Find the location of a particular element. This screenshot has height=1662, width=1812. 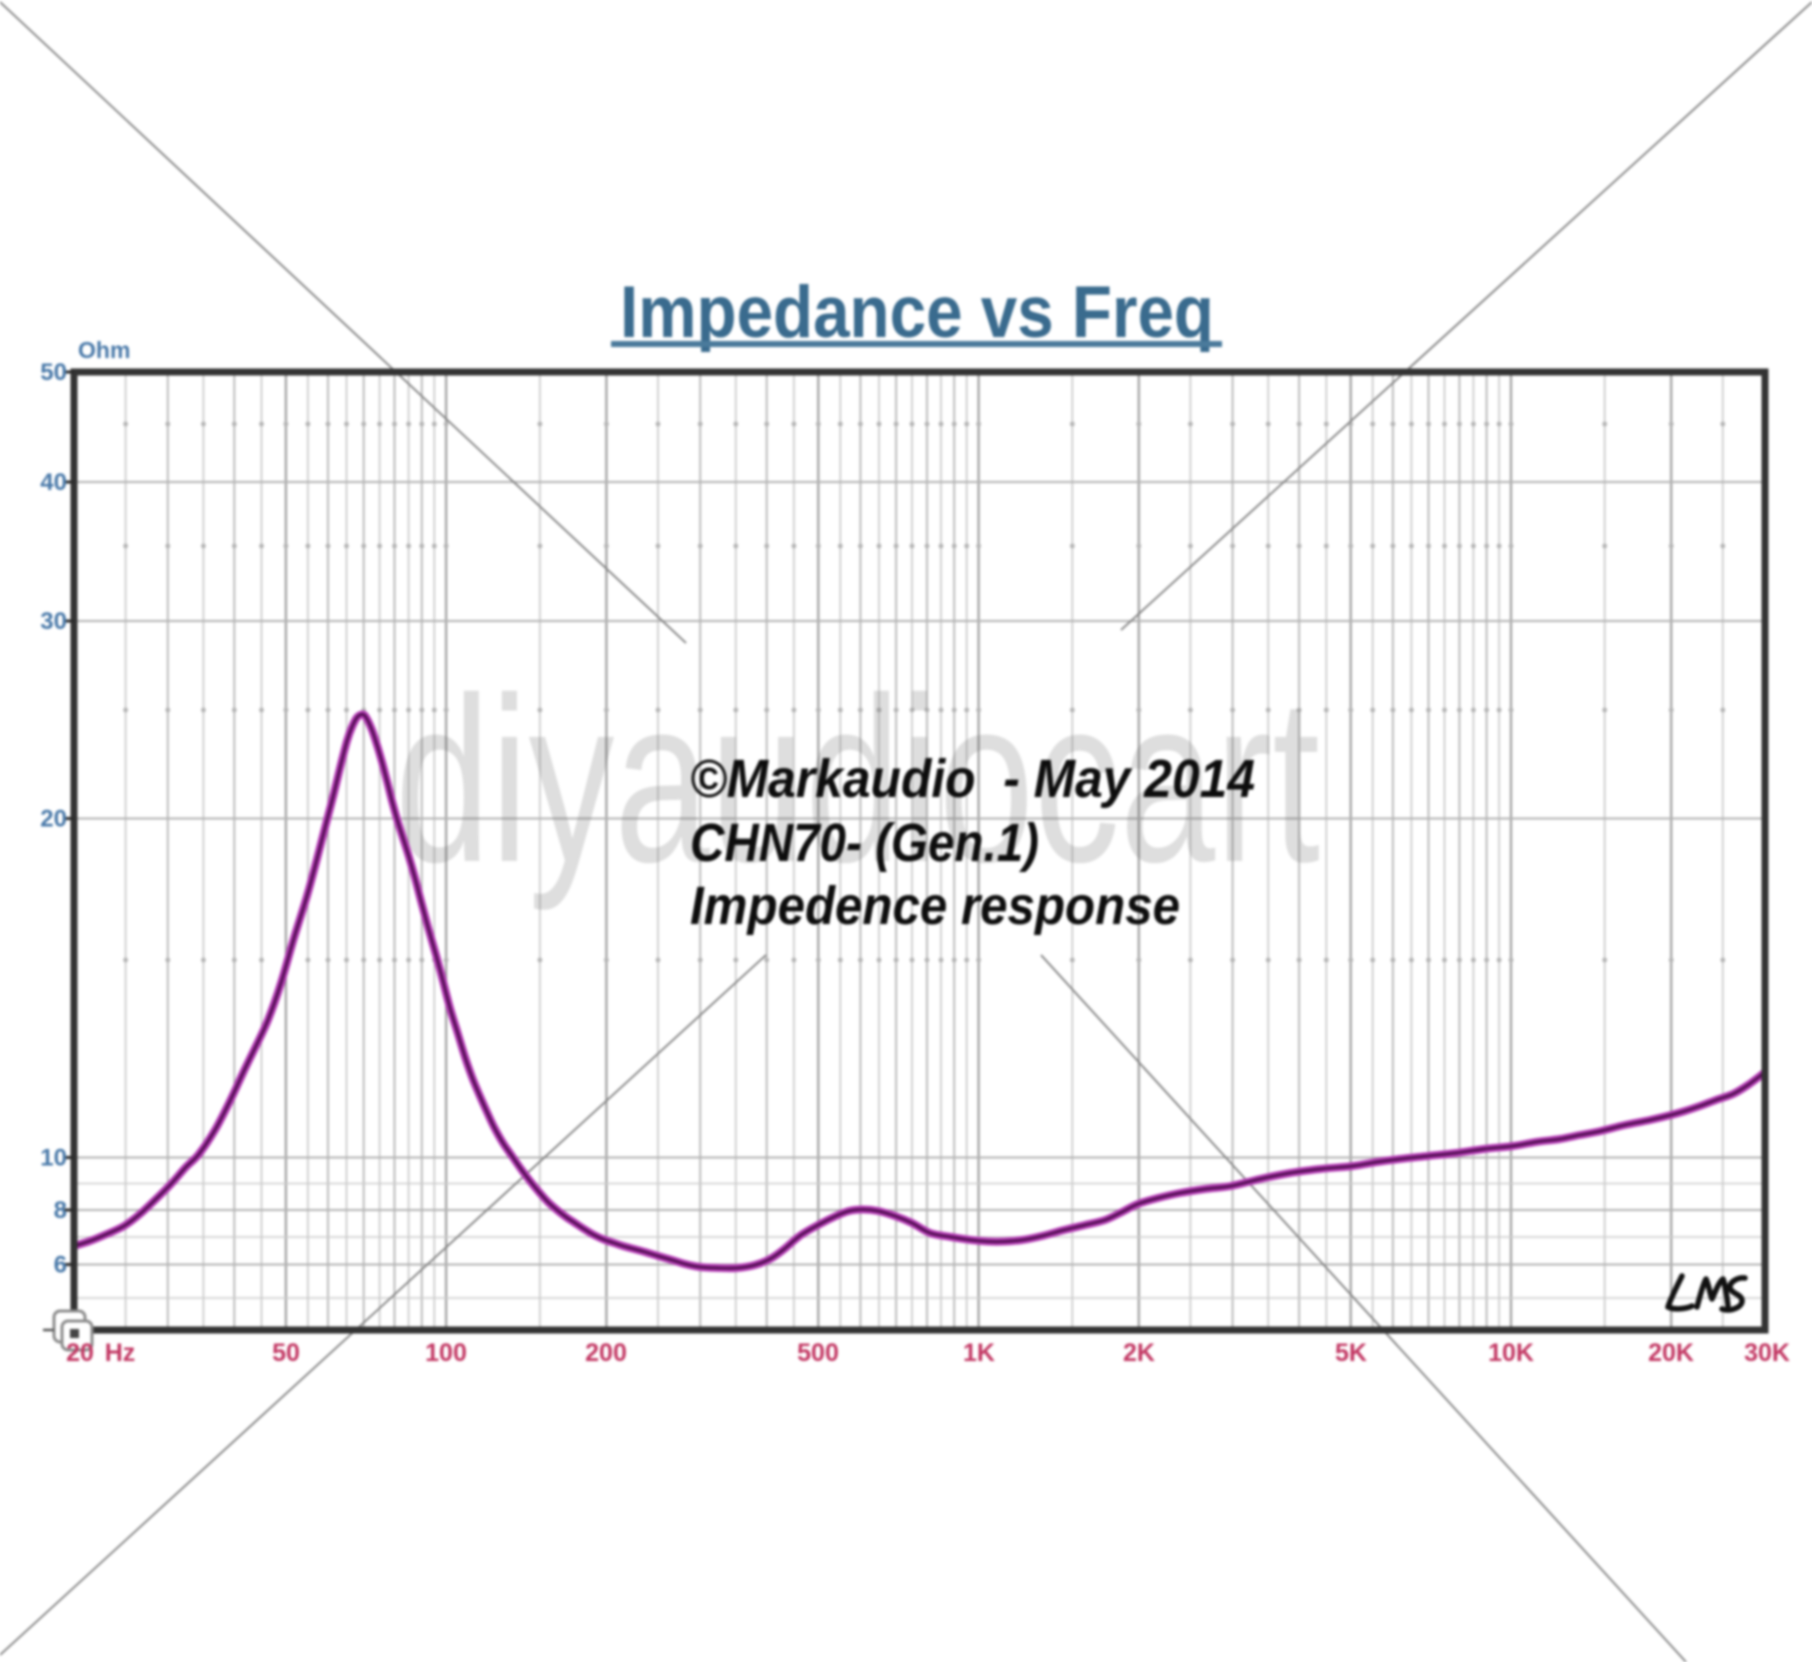

svg-text: 40 is located at coordinates (53, 482).